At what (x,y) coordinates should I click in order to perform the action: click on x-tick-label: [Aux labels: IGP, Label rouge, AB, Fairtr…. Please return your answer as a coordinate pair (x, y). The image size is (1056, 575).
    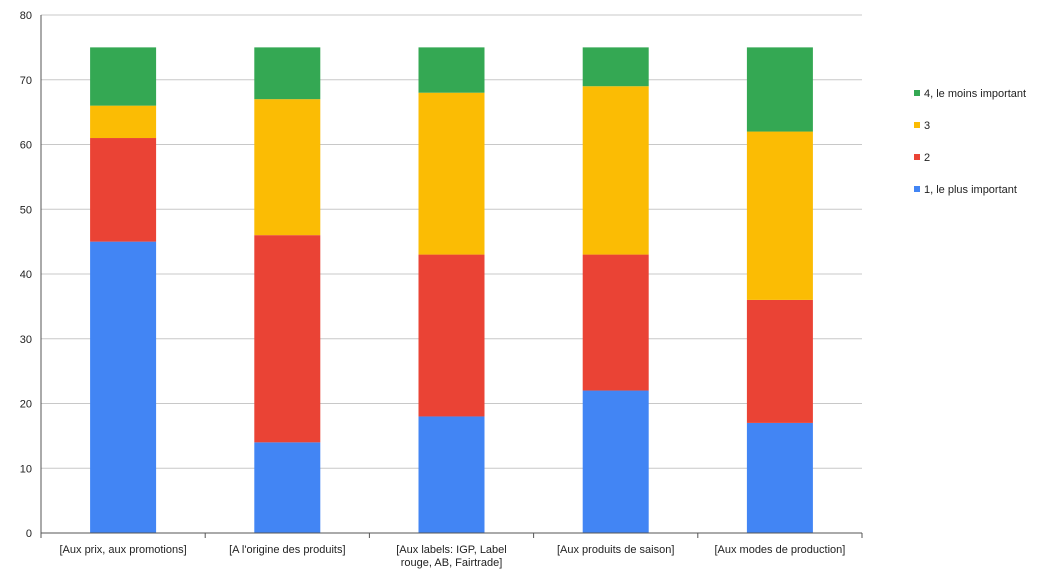
    Looking at the image, I should click on (451, 556).